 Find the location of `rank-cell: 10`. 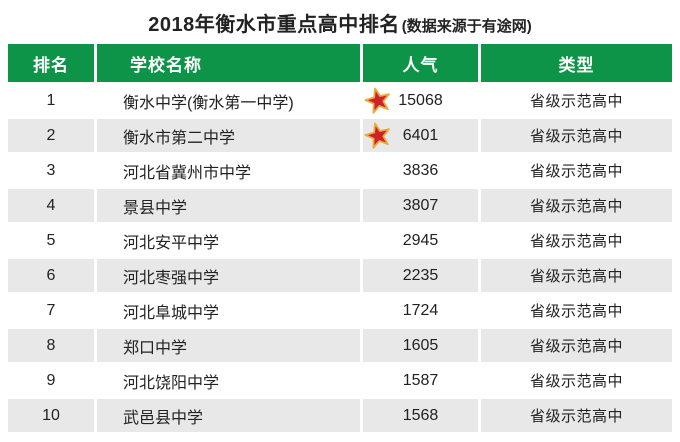

rank-cell: 10 is located at coordinates (51, 415).